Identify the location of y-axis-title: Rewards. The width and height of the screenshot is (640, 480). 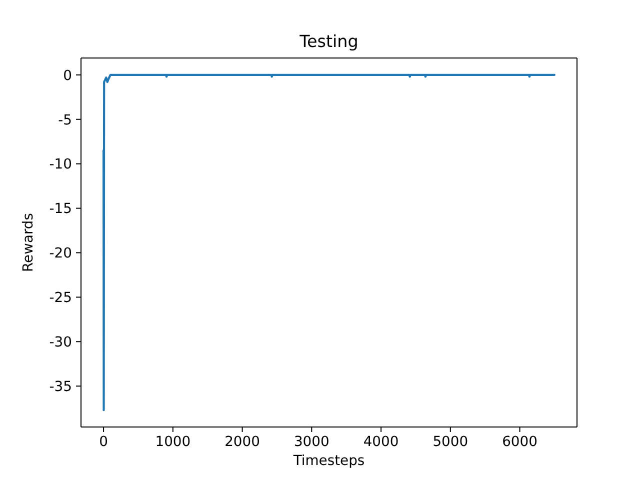
(29, 243).